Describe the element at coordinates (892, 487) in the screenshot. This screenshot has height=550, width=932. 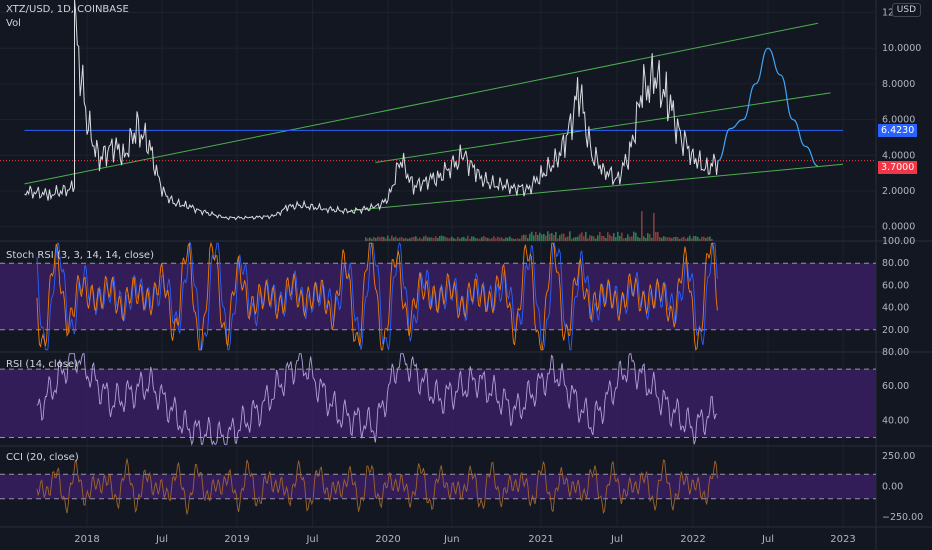
I see `cci-tick-label: 0.00` at that location.